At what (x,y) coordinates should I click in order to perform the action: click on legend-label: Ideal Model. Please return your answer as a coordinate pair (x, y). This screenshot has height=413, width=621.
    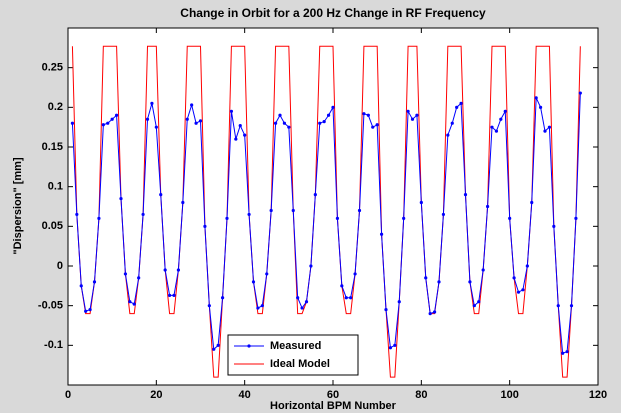
    Looking at the image, I should click on (300, 364).